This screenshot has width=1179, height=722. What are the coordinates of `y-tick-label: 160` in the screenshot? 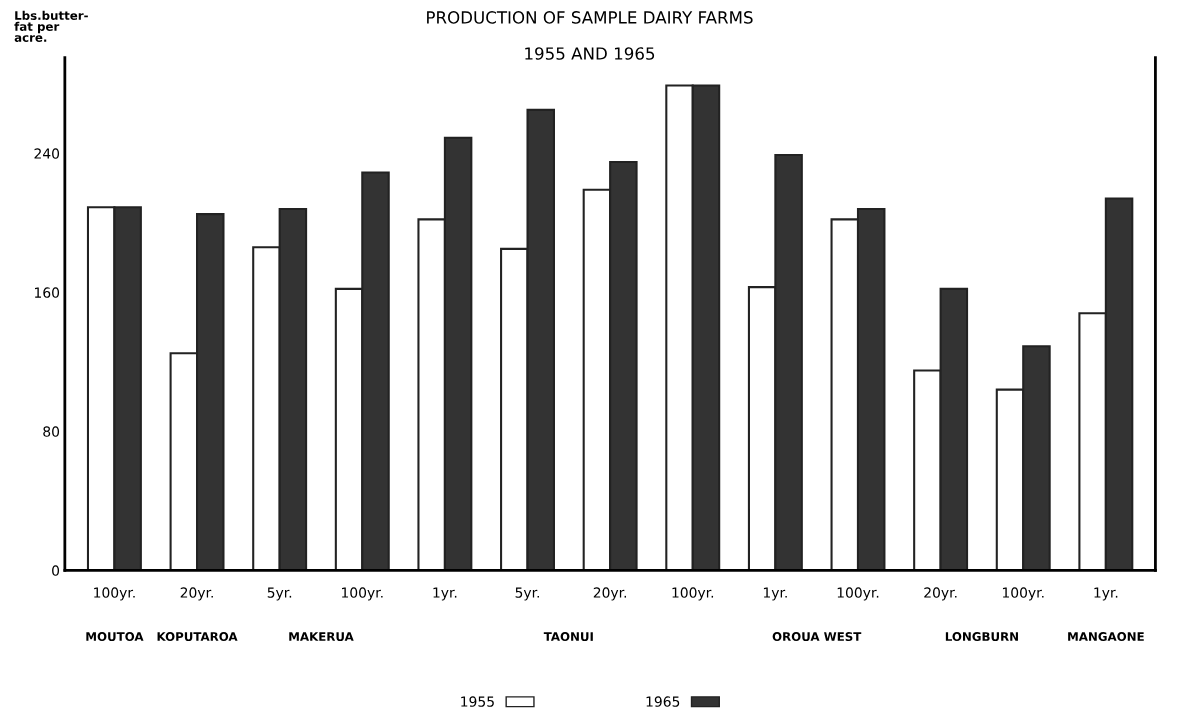 It's located at (47, 292).